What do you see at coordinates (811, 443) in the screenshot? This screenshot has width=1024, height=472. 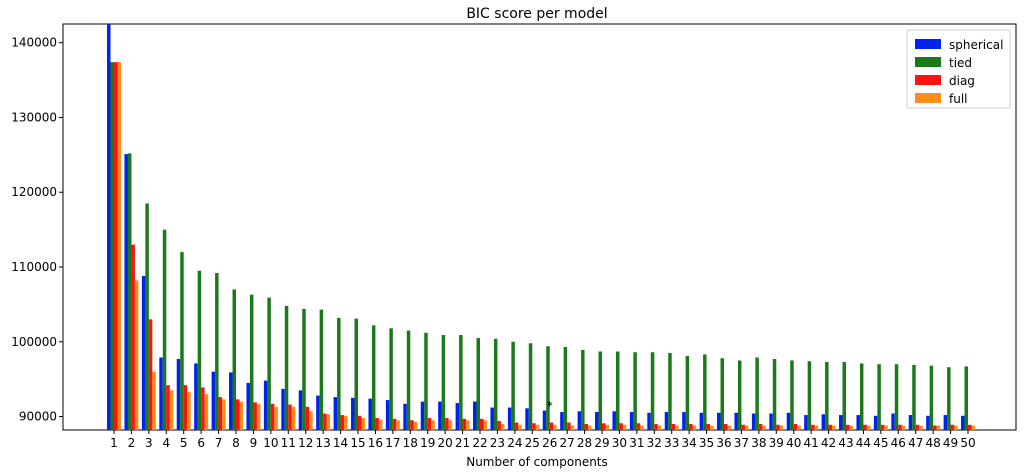 I see `x-tick-label: 41` at bounding box center [811, 443].